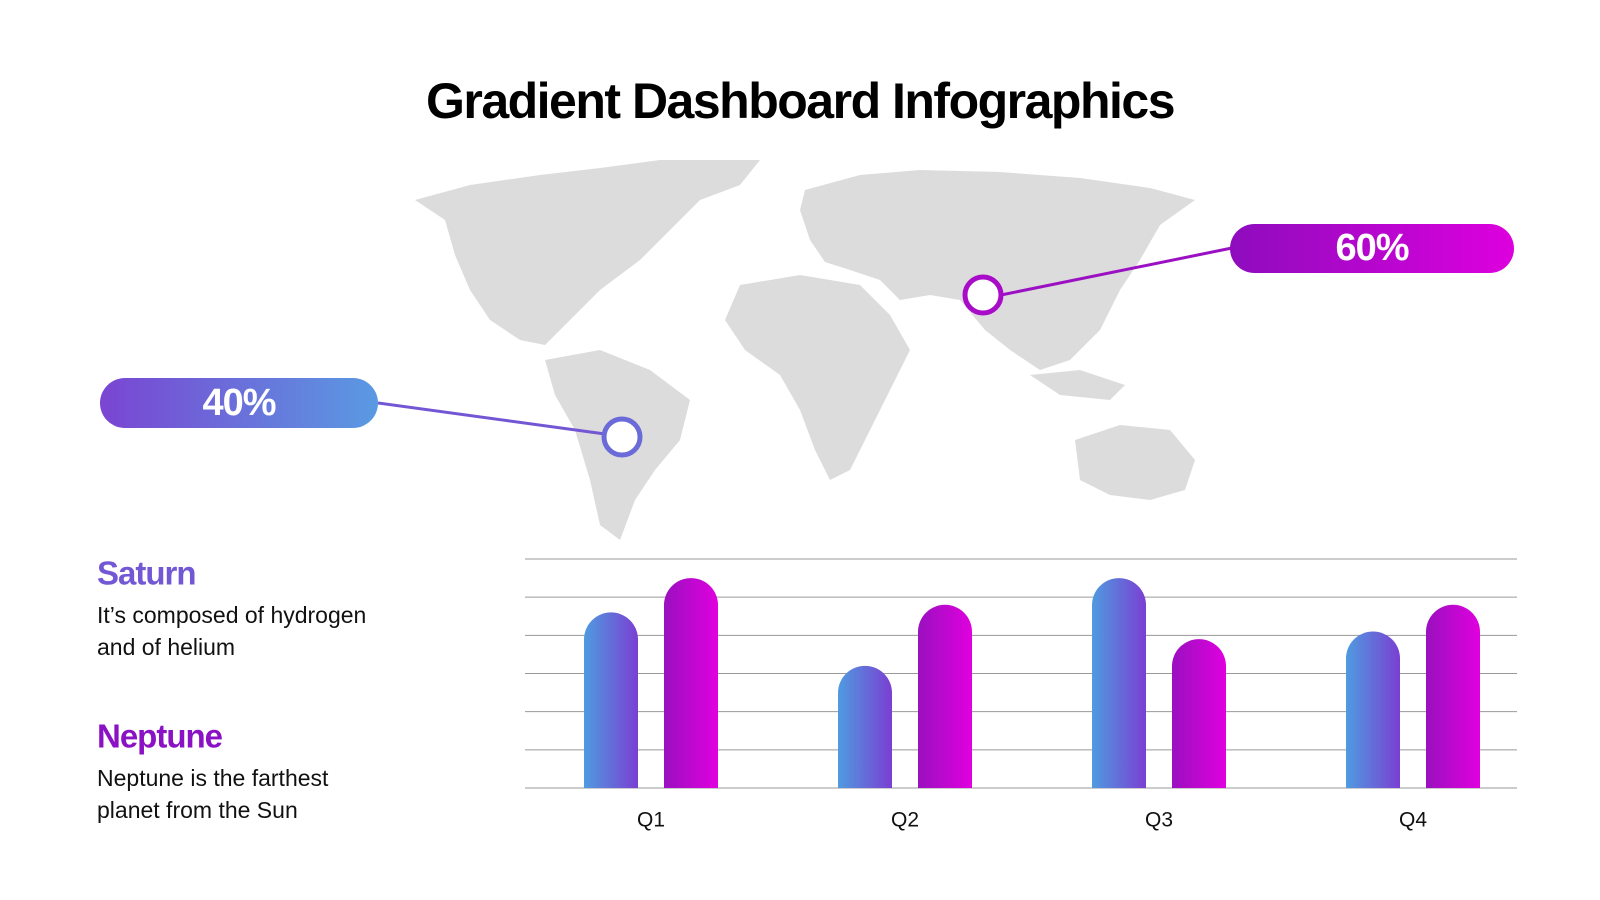  I want to click on title: Gradient Dashboard Infographics, so click(800, 101).